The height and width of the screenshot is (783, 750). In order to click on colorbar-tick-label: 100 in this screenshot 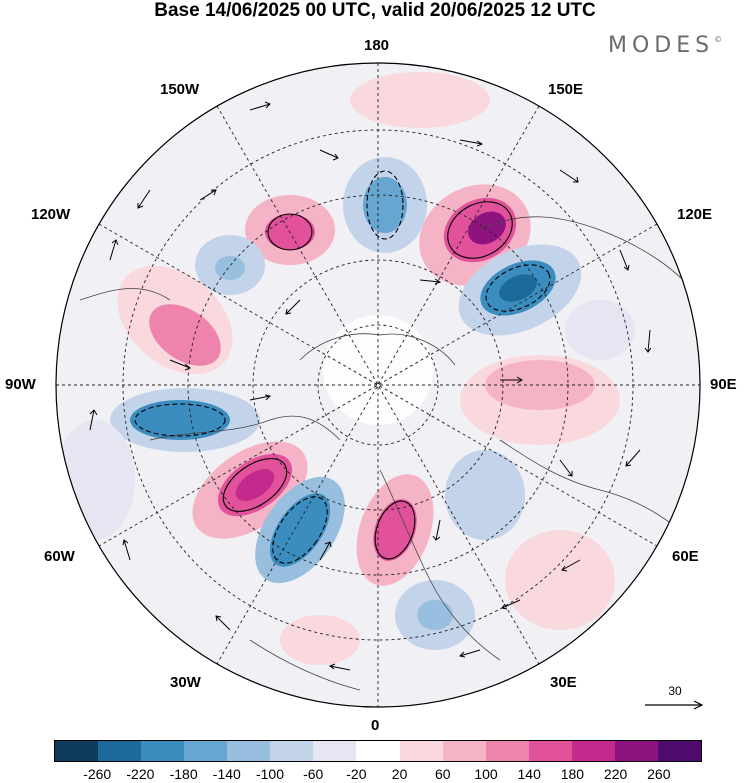, I will do `click(486, 774)`.